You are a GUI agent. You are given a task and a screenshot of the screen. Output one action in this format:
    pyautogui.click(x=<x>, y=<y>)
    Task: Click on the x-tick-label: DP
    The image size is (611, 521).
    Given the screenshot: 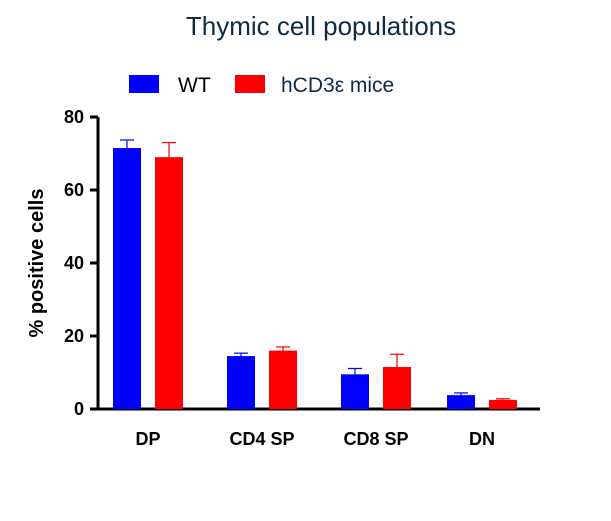 What is the action you would take?
    pyautogui.click(x=147, y=439)
    